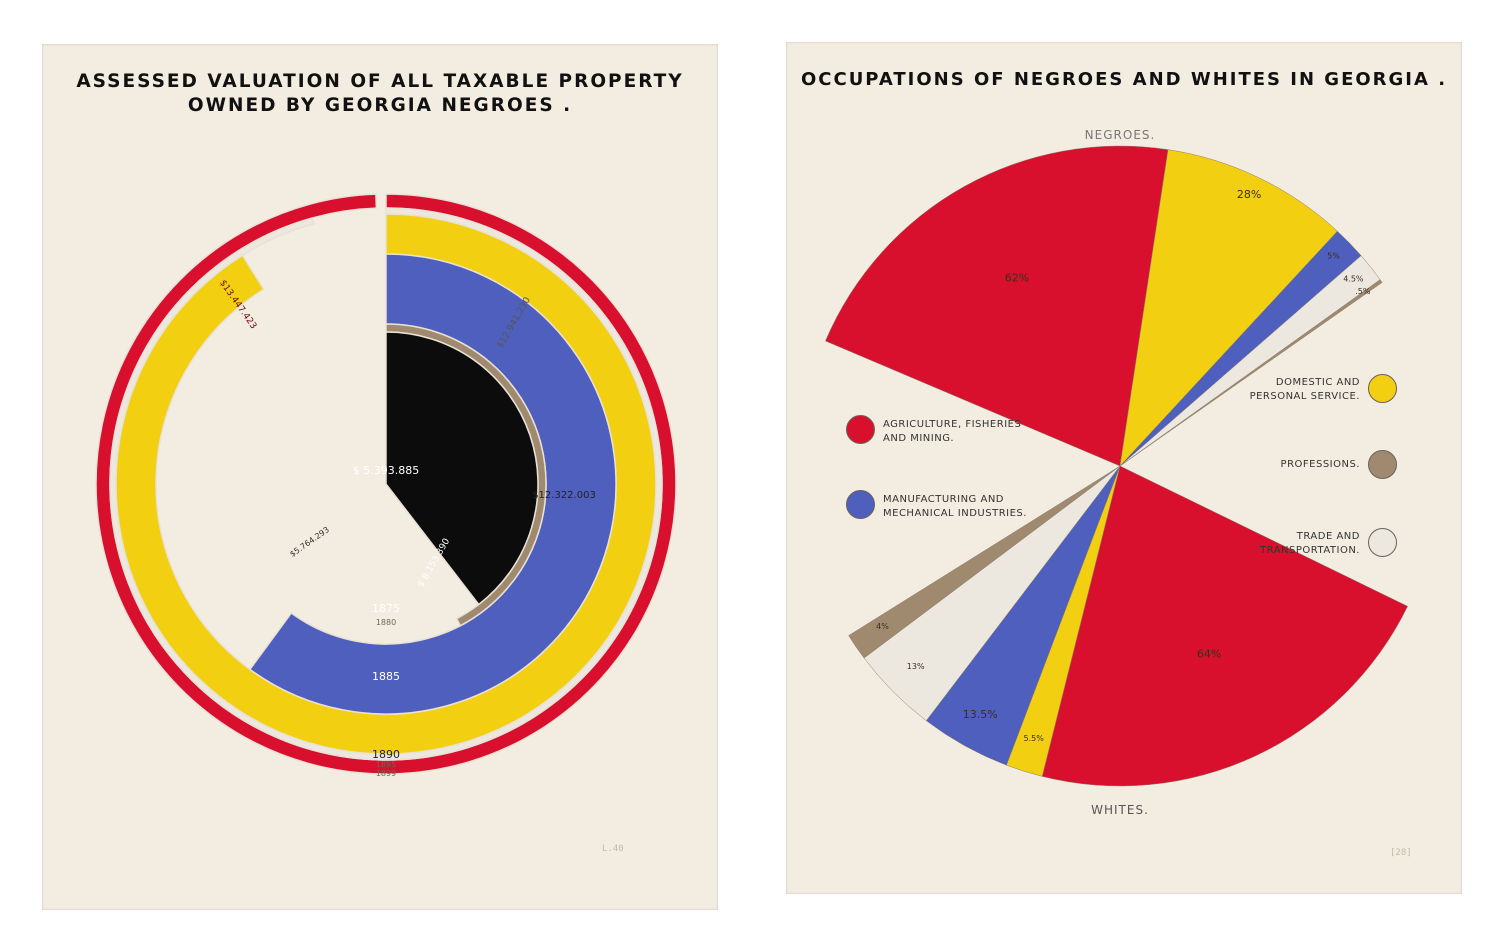  Describe the element at coordinates (955, 506) in the screenshot. I see `legend-label-manufacturing: MANUFACTURING AND MECHANICAL INDUSTRIES.` at that location.